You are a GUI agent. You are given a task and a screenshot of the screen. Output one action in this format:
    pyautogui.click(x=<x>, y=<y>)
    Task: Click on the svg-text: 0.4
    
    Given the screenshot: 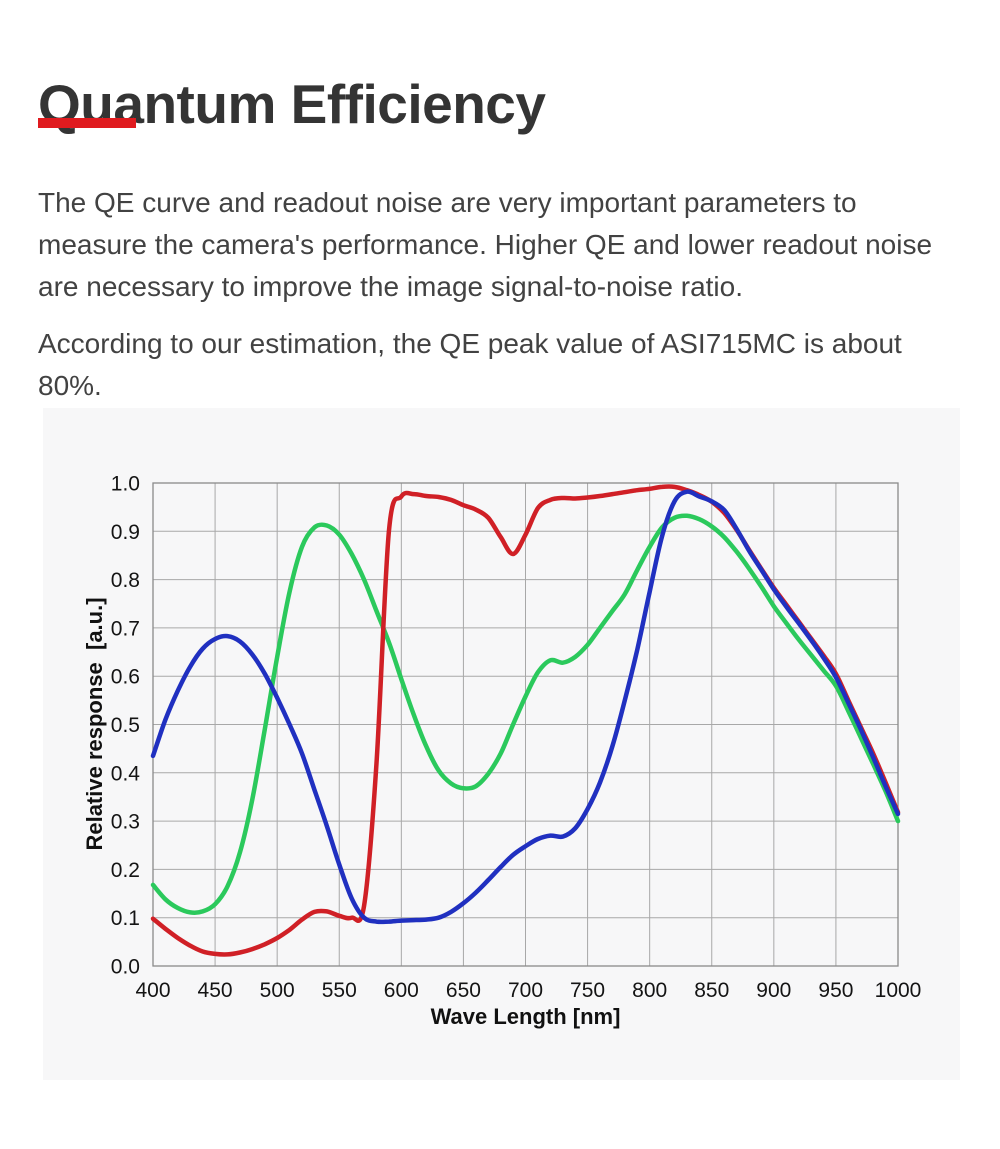 What is the action you would take?
    pyautogui.click(x=126, y=773)
    